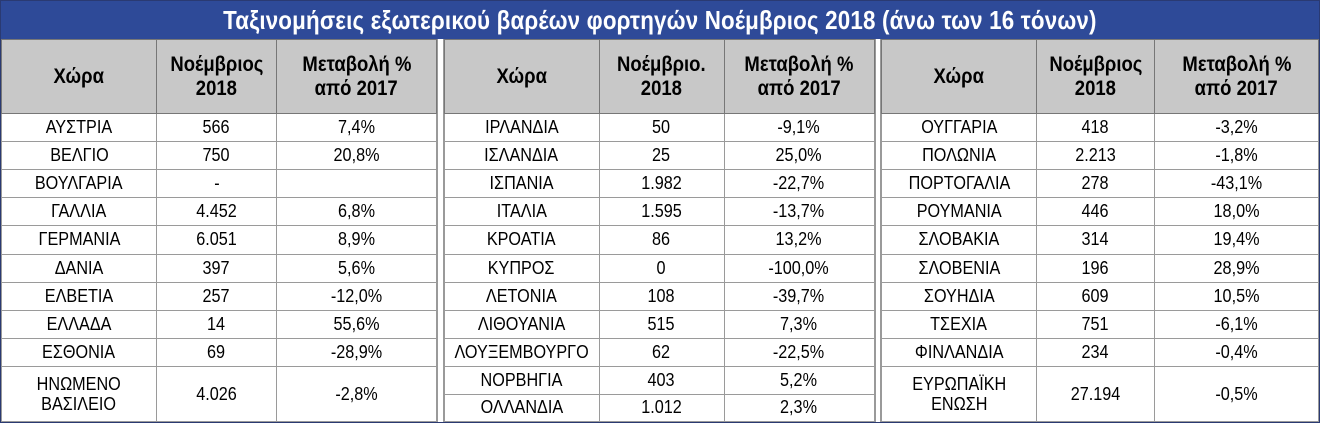 The height and width of the screenshot is (423, 1320). I want to click on table-row: ΛΟΥΞΕΜΒΟΥΡΓΟ 62 -22,5%, so click(659, 352).